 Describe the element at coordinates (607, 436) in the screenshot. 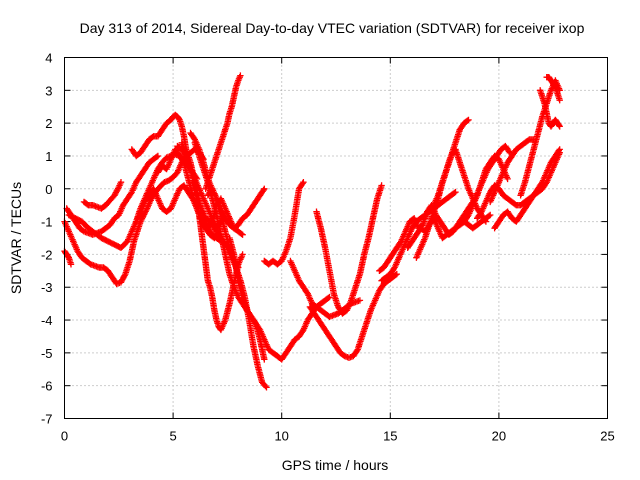

I see `x-tick-label: 25` at that location.